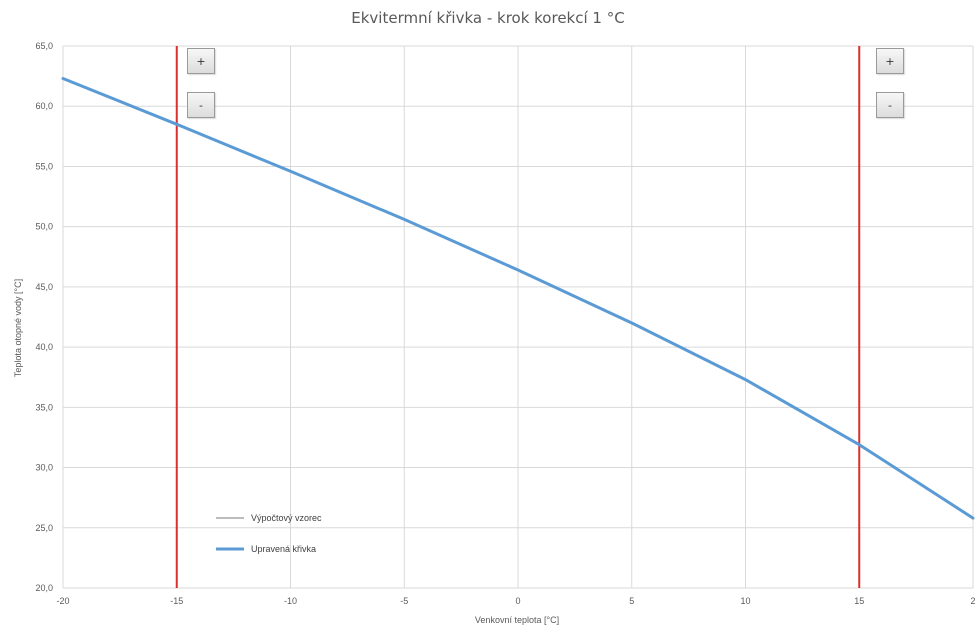 This screenshot has width=975, height=629. What do you see at coordinates (44, 317) in the screenshot?
I see `y-axis-ticks: 20,0 25,0 30,0 35,0 40,0 45,0 50,0 55,0 60,0 65,0` at bounding box center [44, 317].